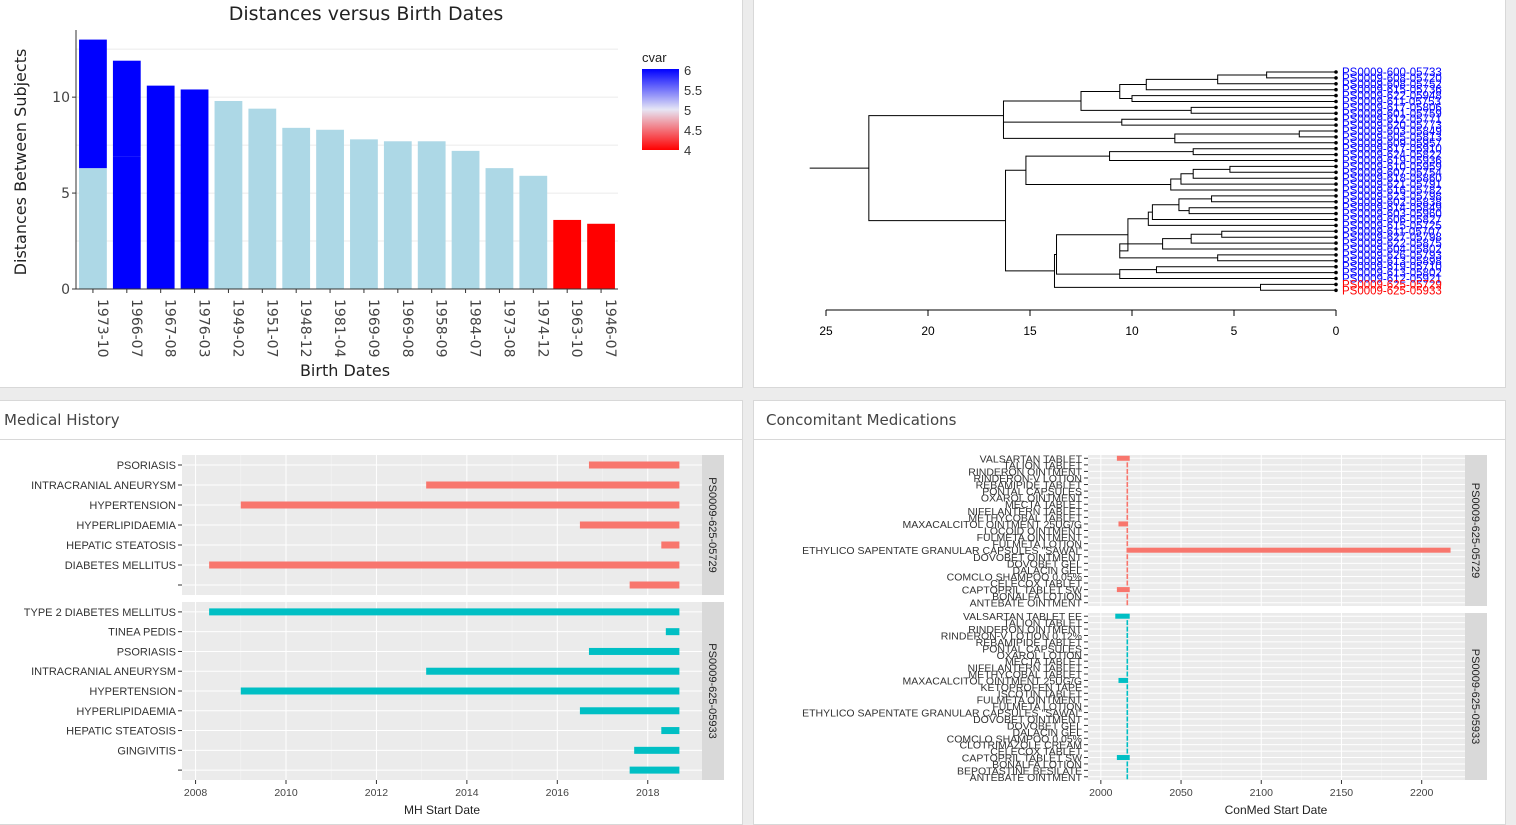  Describe the element at coordinates (1392, 226) in the screenshot. I see `leaf-label: PS0009-615-05725` at that location.